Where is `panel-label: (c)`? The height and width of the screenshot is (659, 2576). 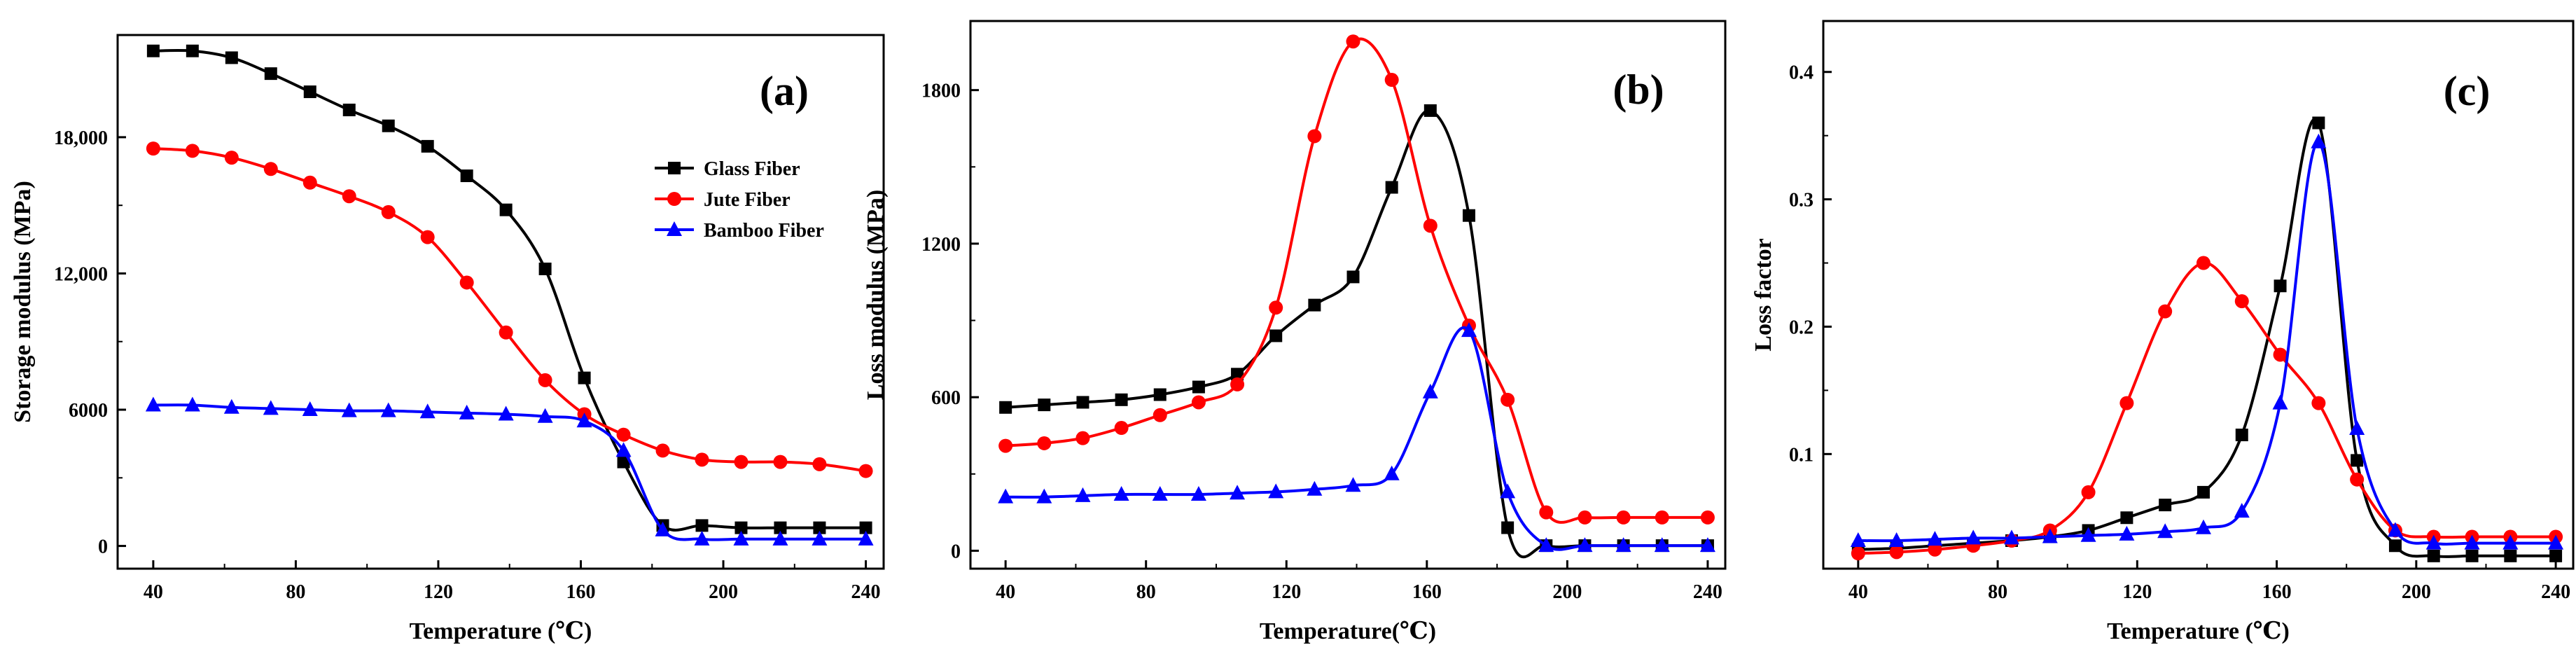
panel-label: (c) is located at coordinates (2467, 91).